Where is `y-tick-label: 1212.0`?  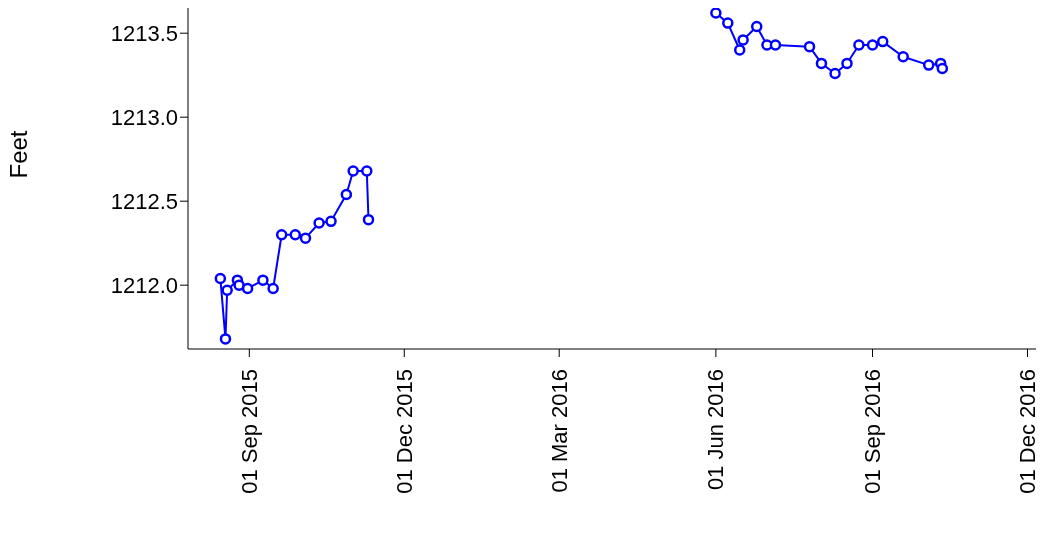
y-tick-label: 1212.0 is located at coordinates (144, 285).